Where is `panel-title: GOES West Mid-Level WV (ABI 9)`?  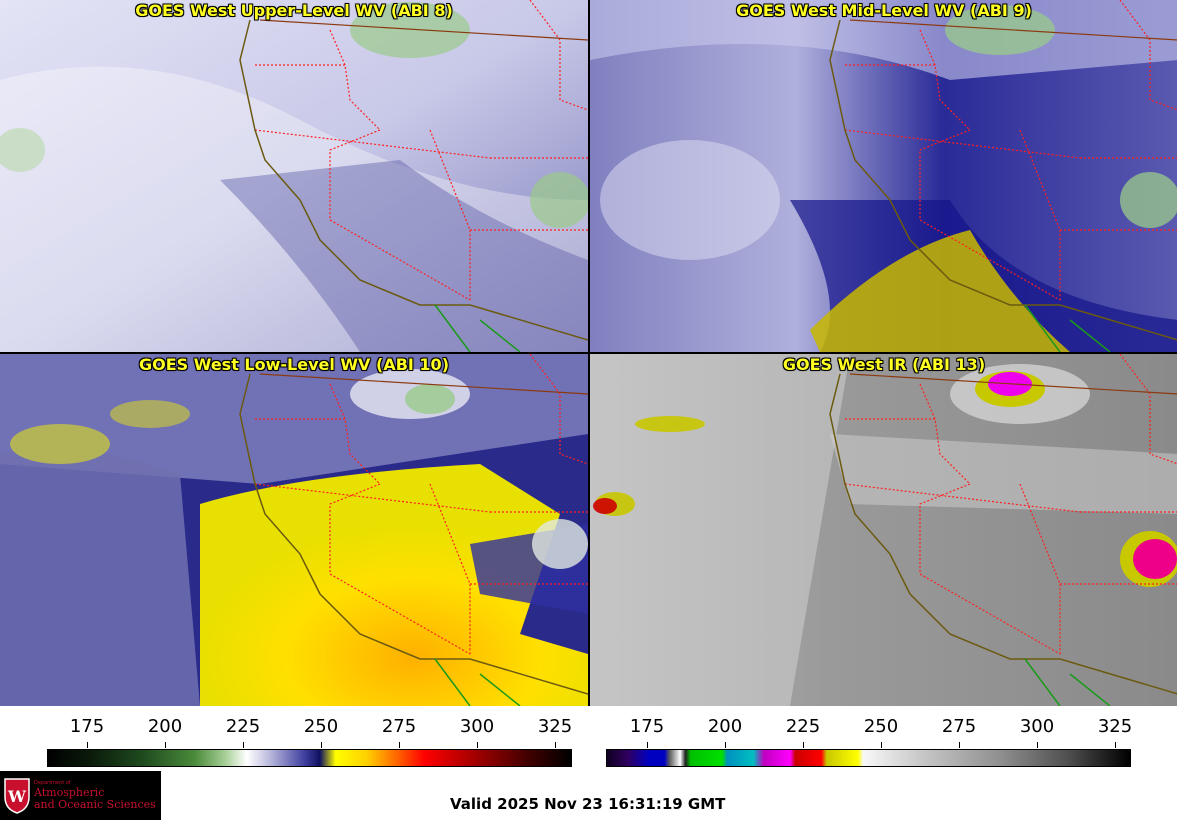 panel-title: GOES West Mid-Level WV (ABI 9) is located at coordinates (884, 10).